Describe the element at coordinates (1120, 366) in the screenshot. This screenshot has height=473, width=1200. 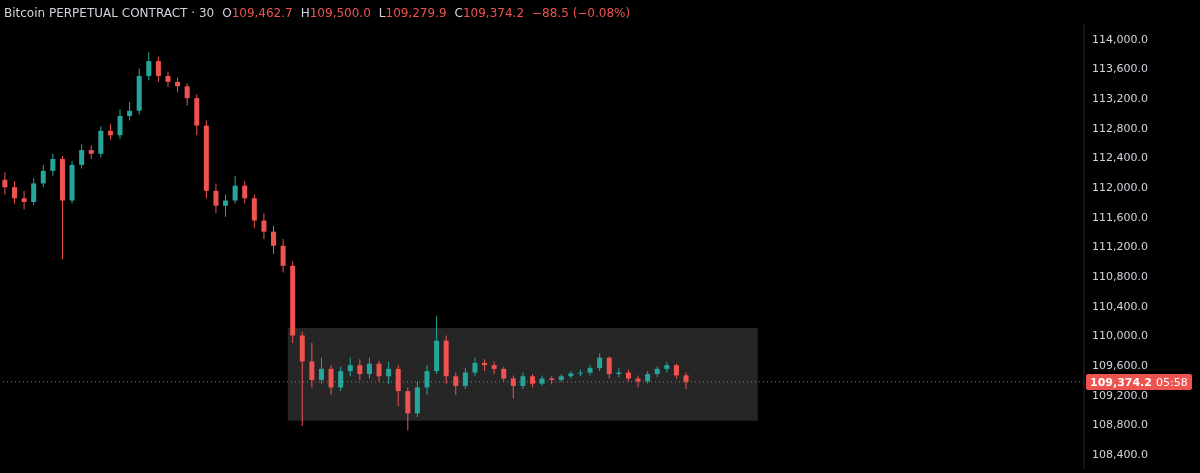
I see `y-tick-label: 109,600.0` at that location.